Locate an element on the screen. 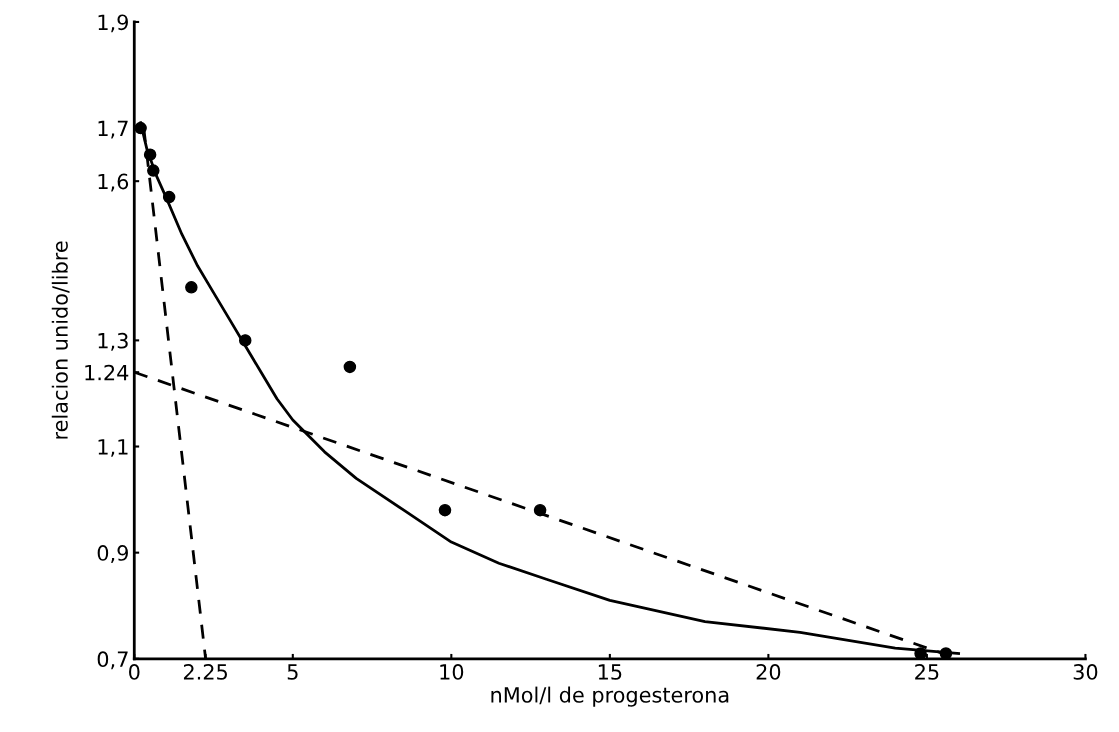  y-tick-label: 1,3 is located at coordinates (113, 341).